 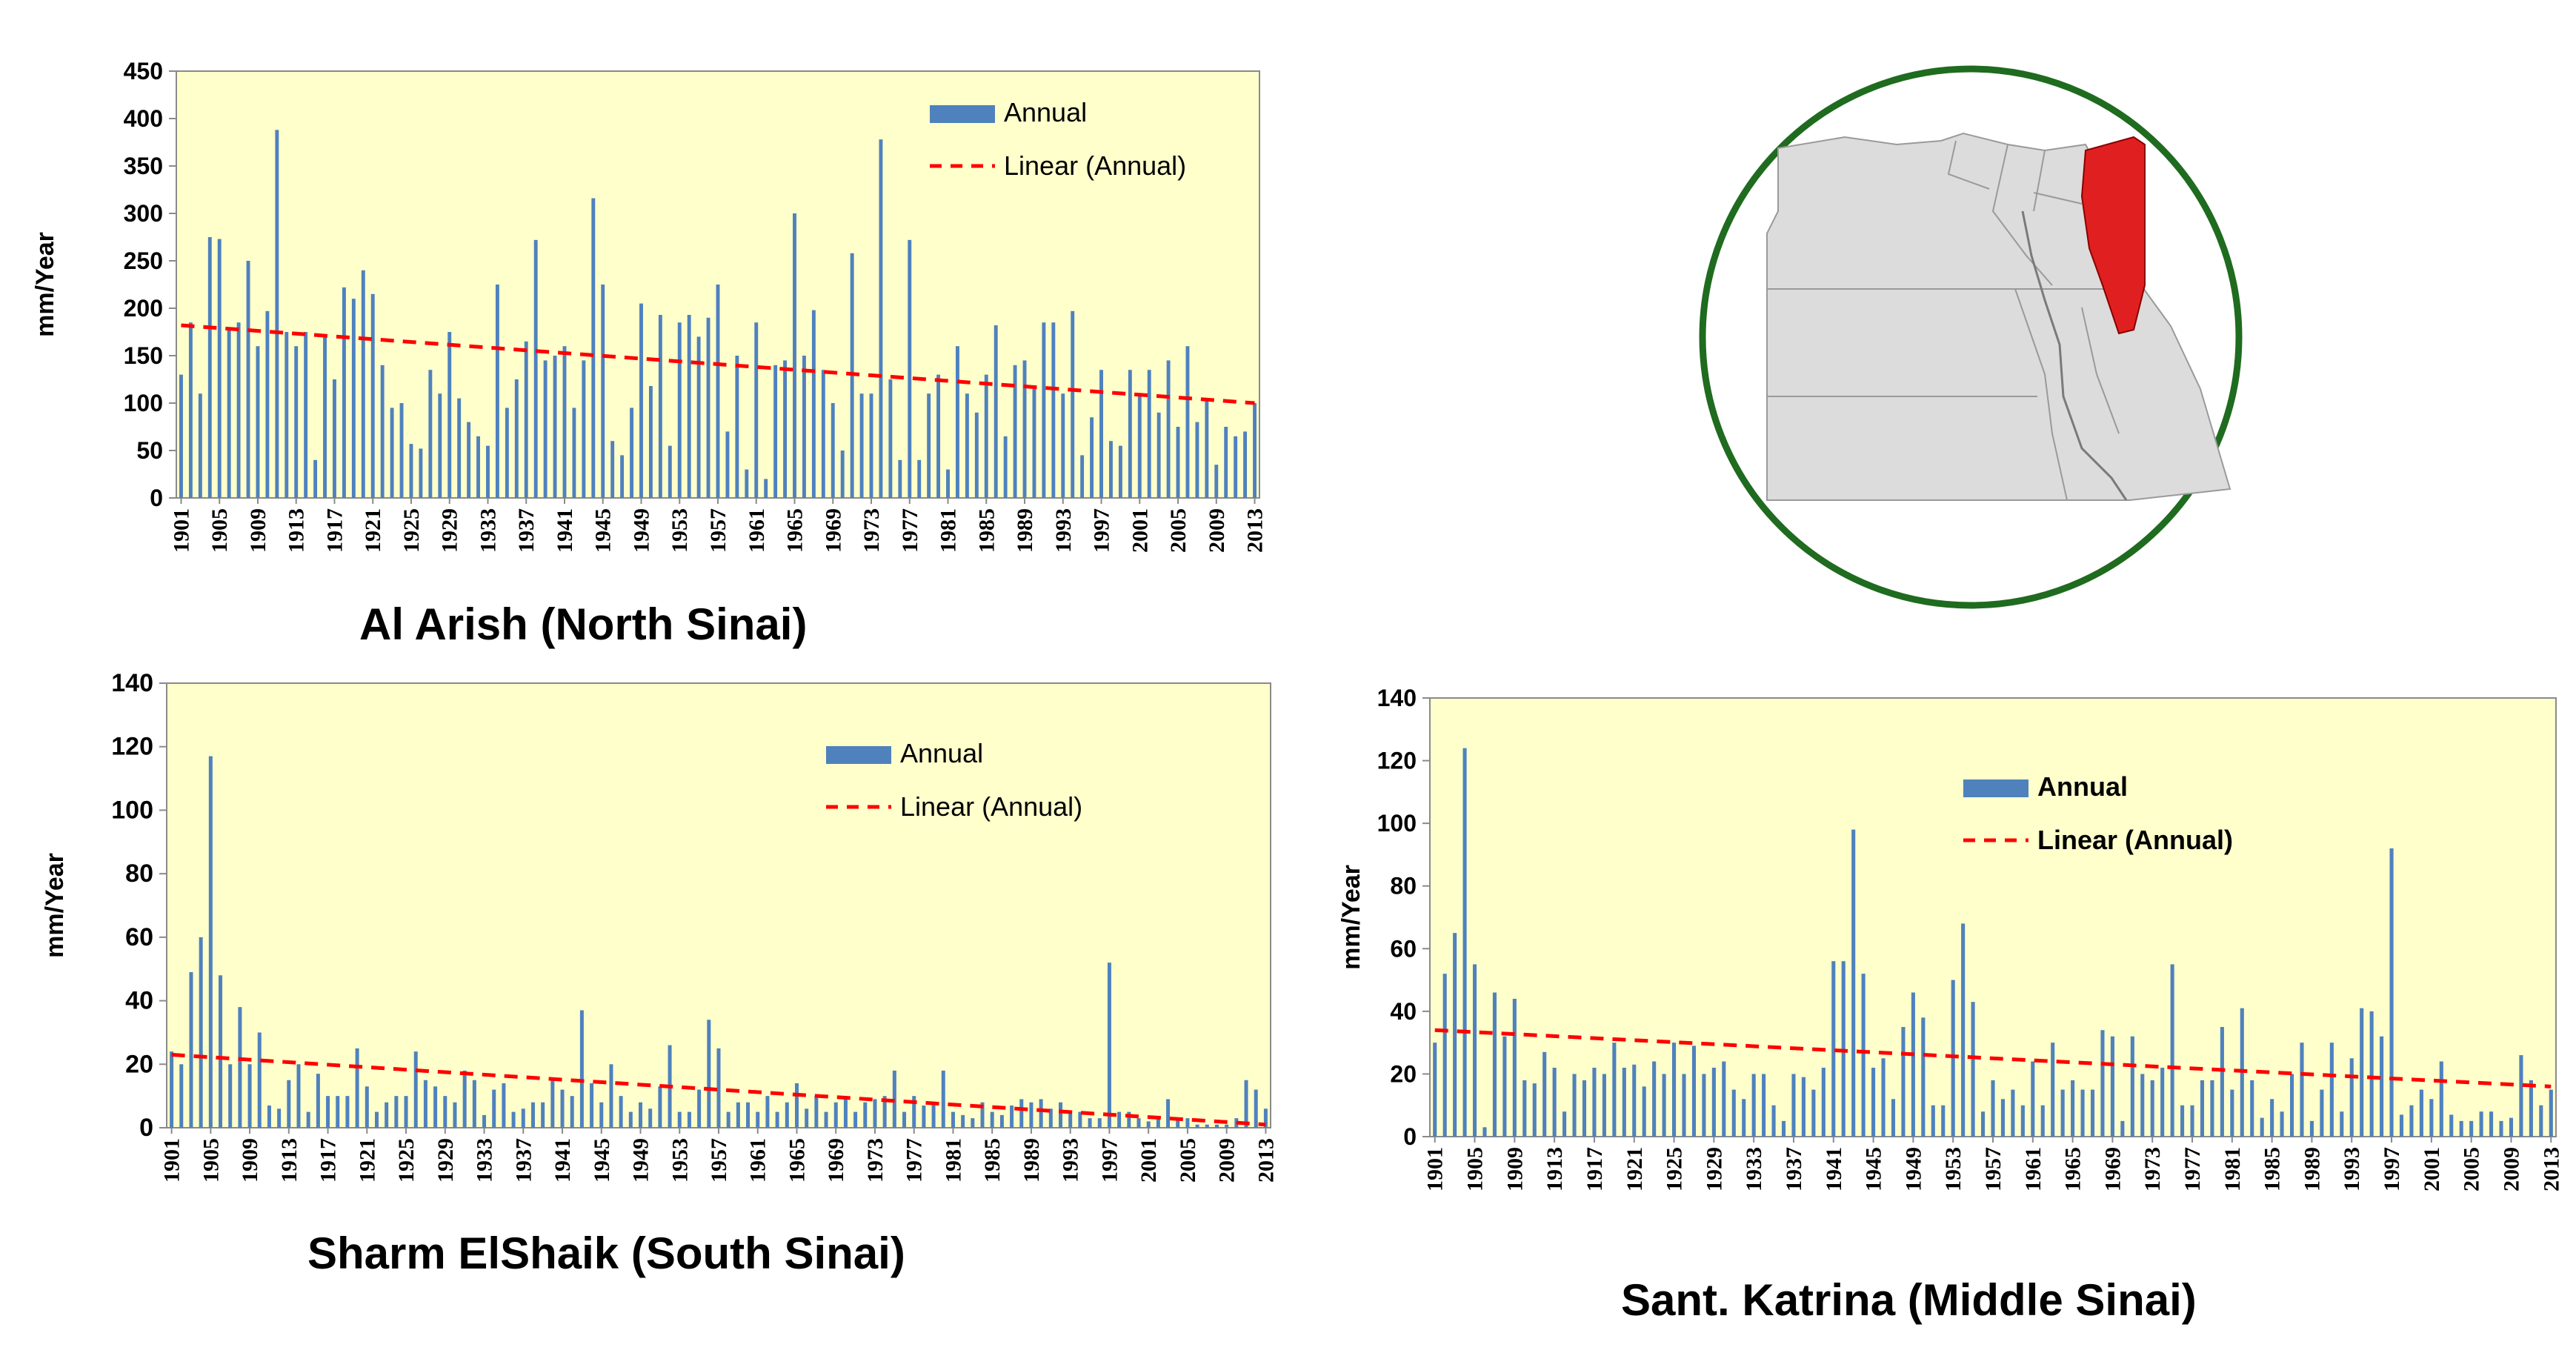 What do you see at coordinates (523, 1160) in the screenshot?
I see `x-tick-label: 1937` at bounding box center [523, 1160].